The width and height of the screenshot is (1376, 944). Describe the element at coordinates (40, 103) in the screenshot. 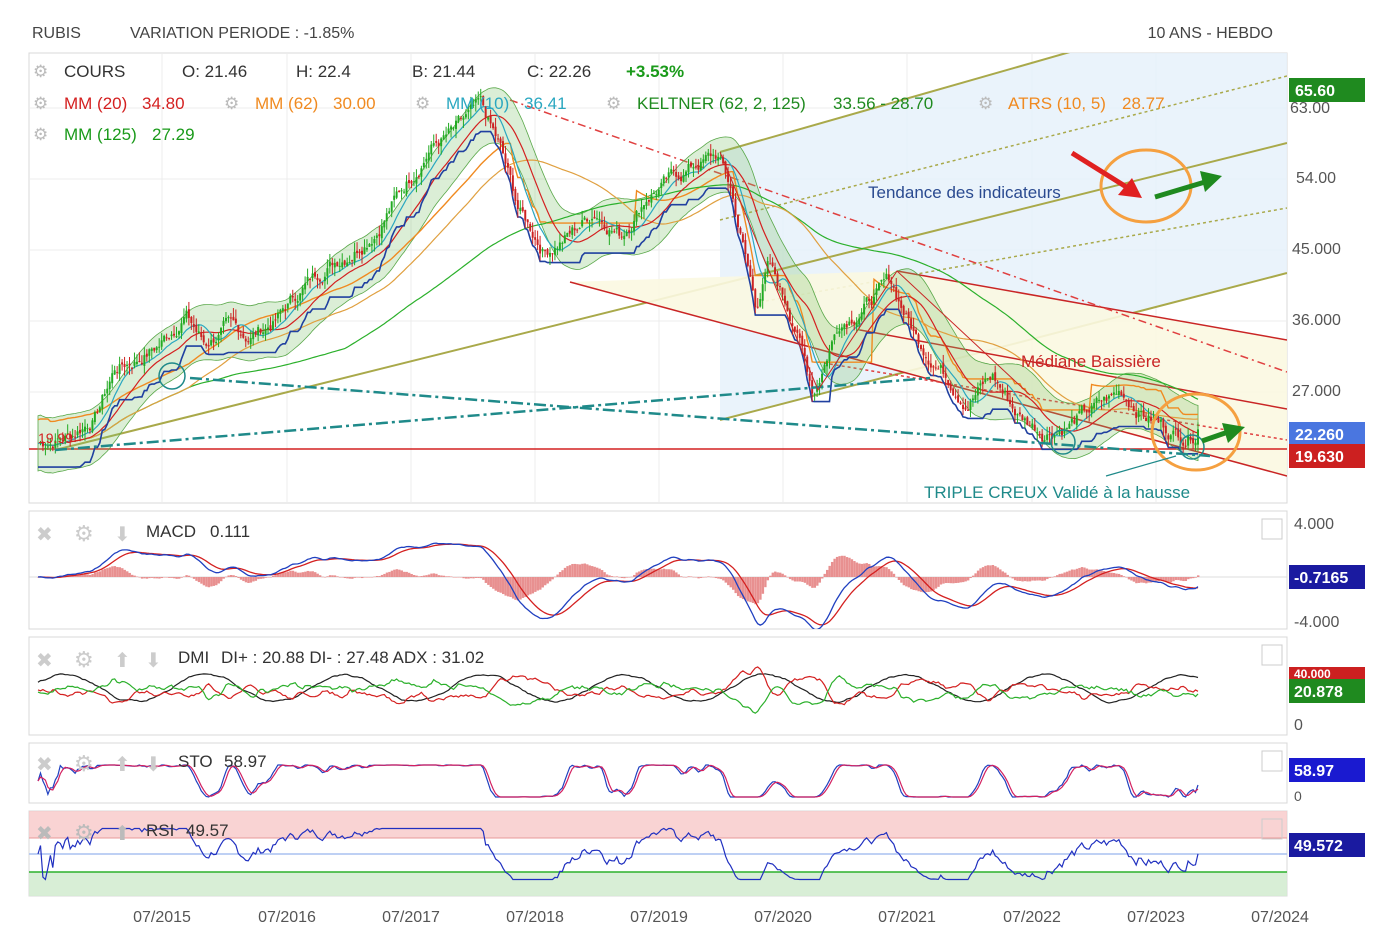

I see `mm20-gear-icon: ⚙` at that location.